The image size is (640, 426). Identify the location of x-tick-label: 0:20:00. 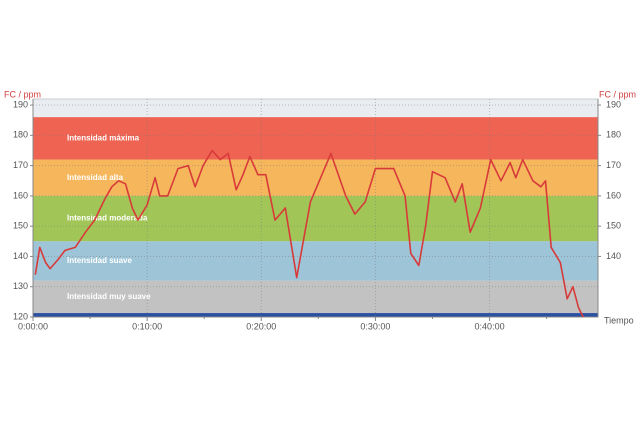
(261, 326).